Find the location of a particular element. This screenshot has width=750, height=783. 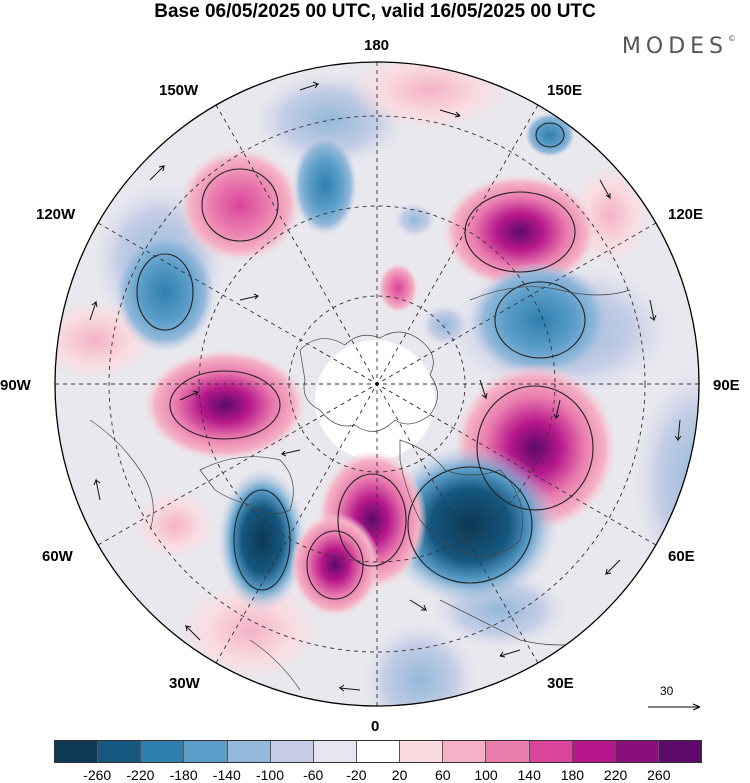

longitude-label-90w: 90W is located at coordinates (15, 385).